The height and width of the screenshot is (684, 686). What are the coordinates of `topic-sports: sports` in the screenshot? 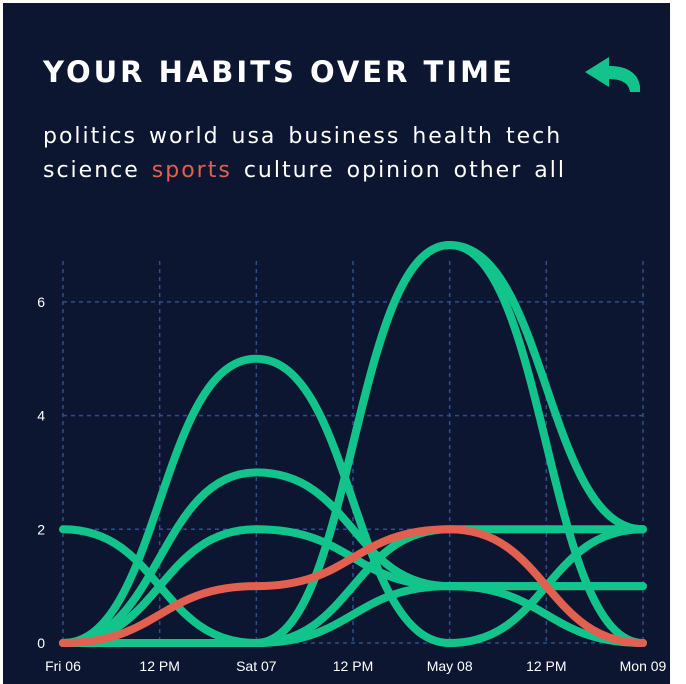 It's located at (191, 170).